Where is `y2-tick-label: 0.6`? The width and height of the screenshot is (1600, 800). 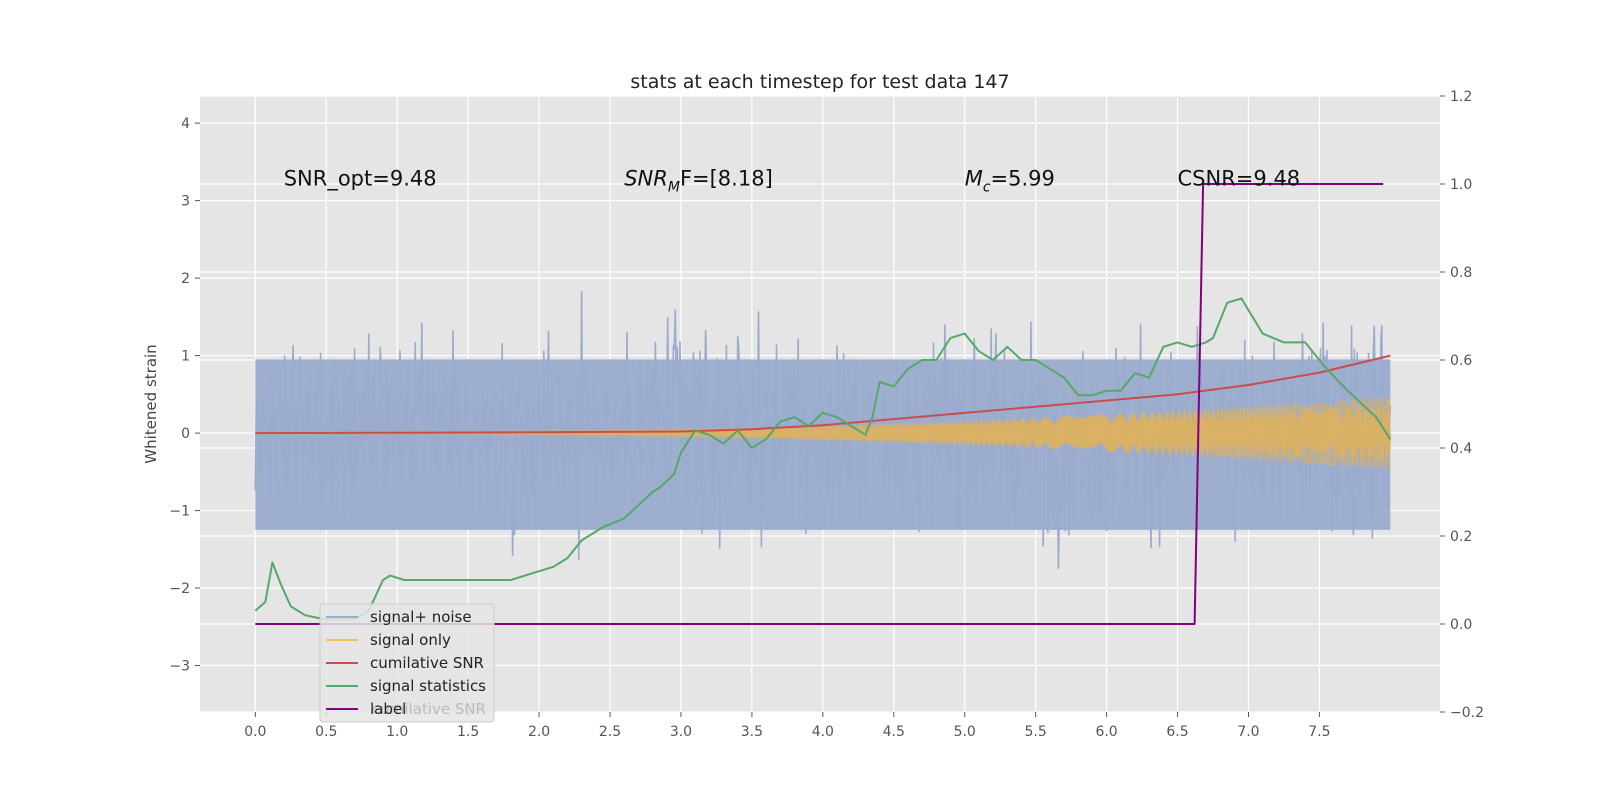
y2-tick-label: 0.6 is located at coordinates (1461, 361).